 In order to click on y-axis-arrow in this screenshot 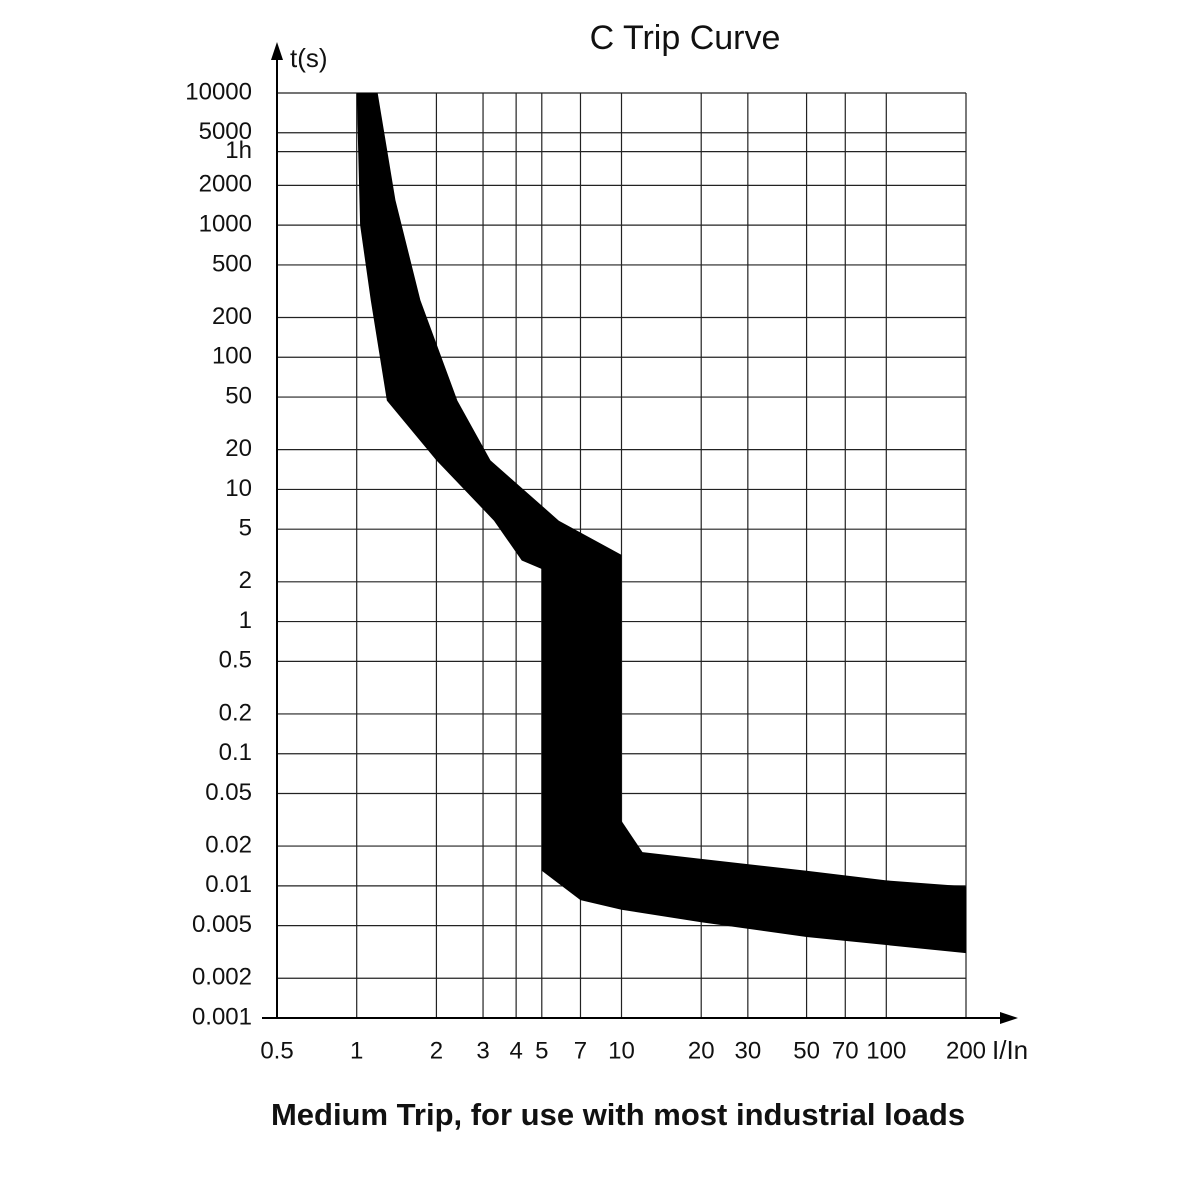, I will do `click(277, 51)`.